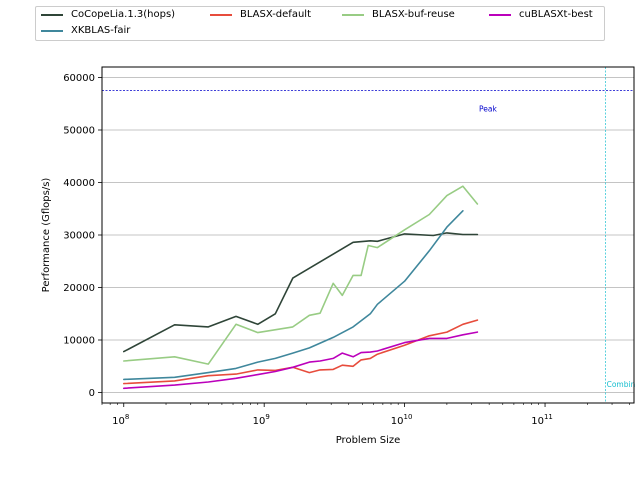 This screenshot has height=480, width=640. I want to click on y-tick-label: 60000, so click(79, 78).